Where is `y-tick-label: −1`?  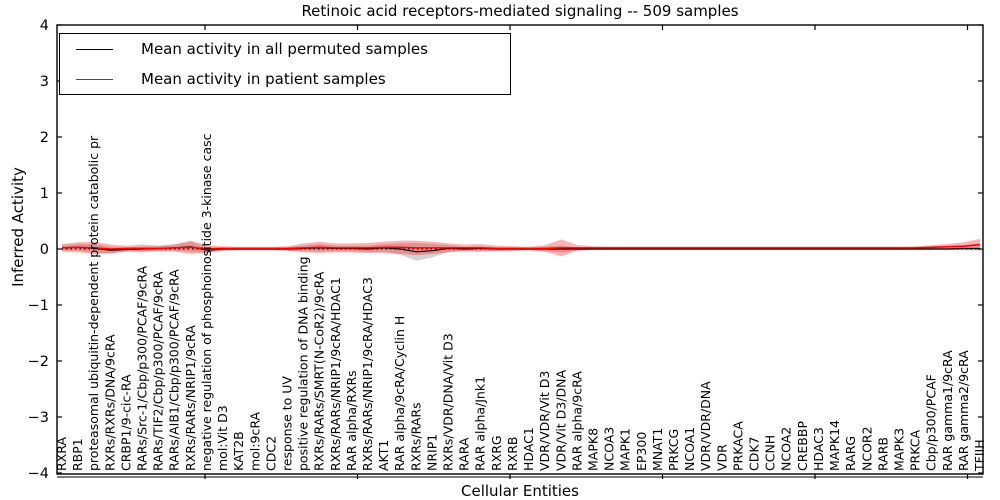
y-tick-label: −1 is located at coordinates (38, 306).